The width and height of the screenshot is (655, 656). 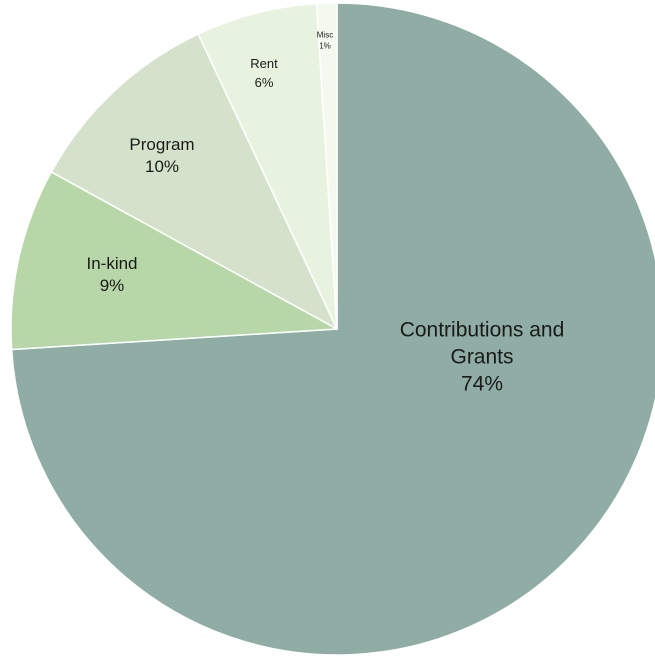 I want to click on slice-percent-label: 10%, so click(x=162, y=166).